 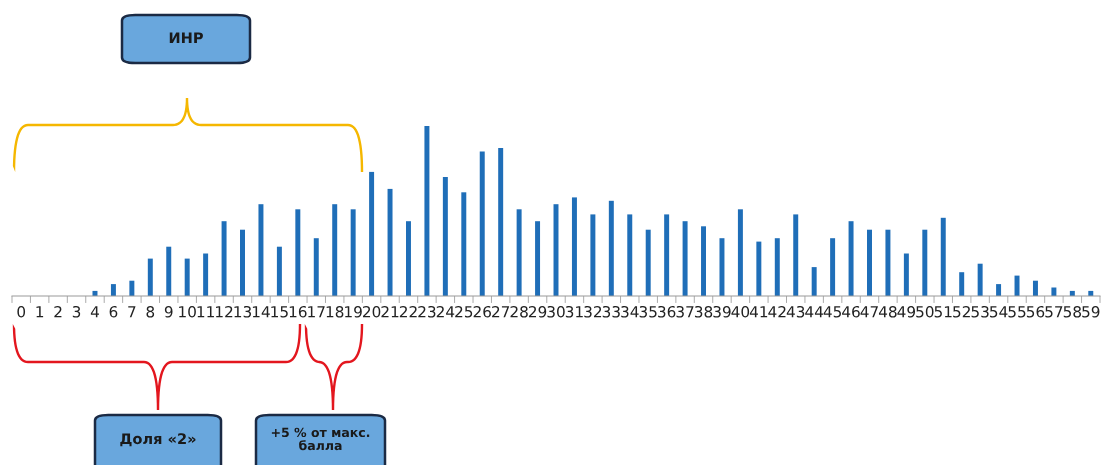 I want to click on x-tick-label: 54, so click(x=999, y=312).